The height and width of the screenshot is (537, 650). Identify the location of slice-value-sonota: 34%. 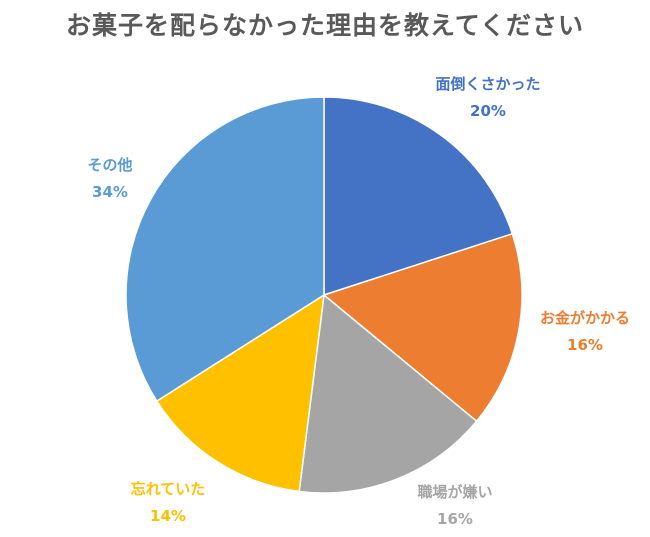
(110, 192).